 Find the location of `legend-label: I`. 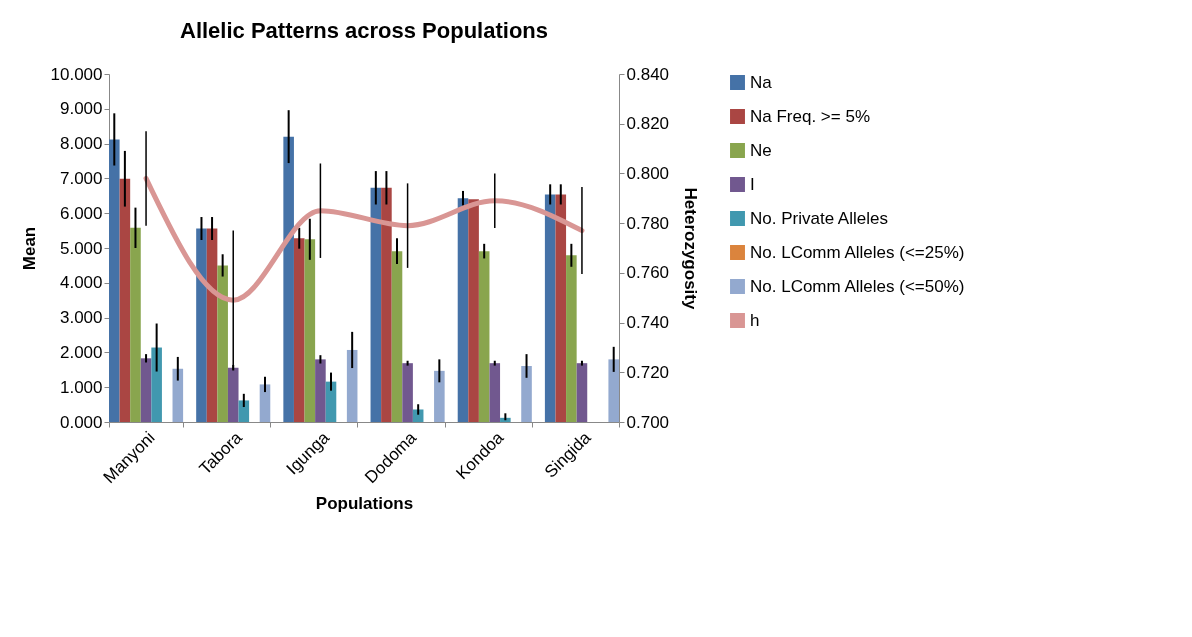

legend-label: I is located at coordinates (752, 184).